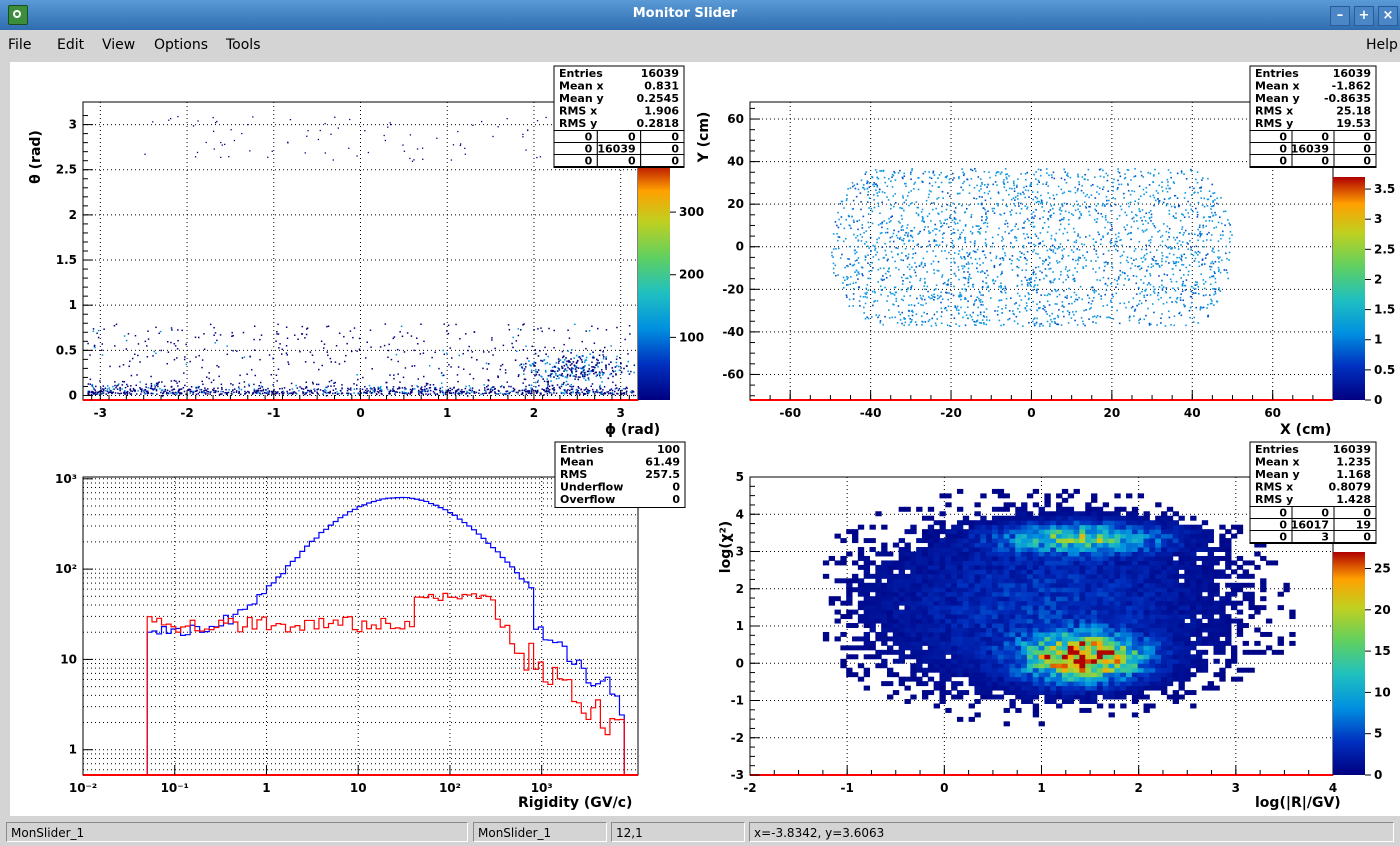  What do you see at coordinates (1340, 16) in the screenshot?
I see `minimize-button: –` at bounding box center [1340, 16].